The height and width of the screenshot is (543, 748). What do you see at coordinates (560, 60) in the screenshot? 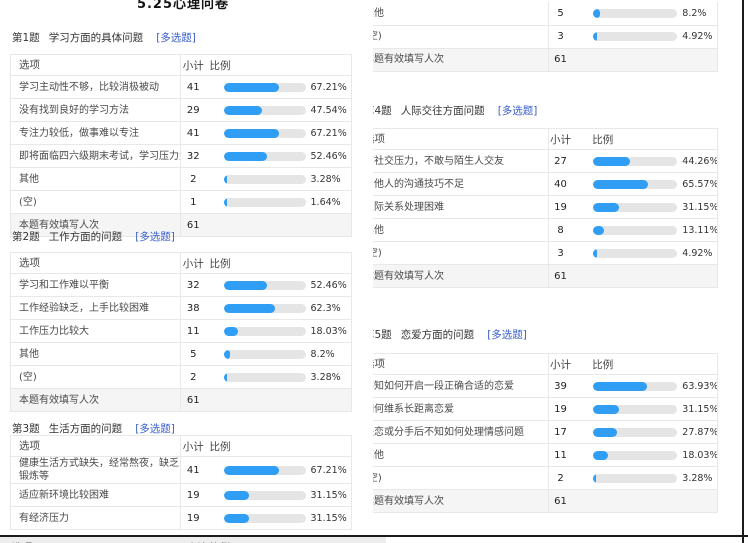
I see `total-count-cell: 61` at bounding box center [560, 60].